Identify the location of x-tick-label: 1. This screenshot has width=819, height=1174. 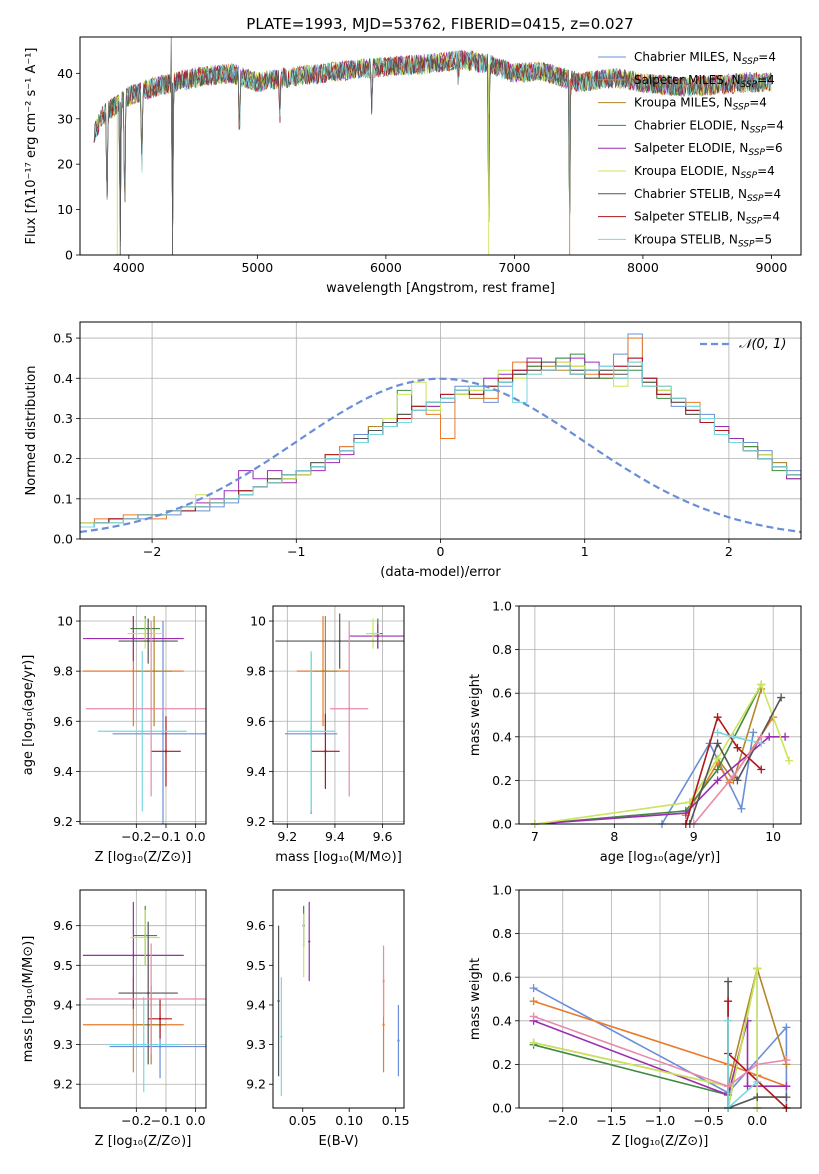
(585, 551).